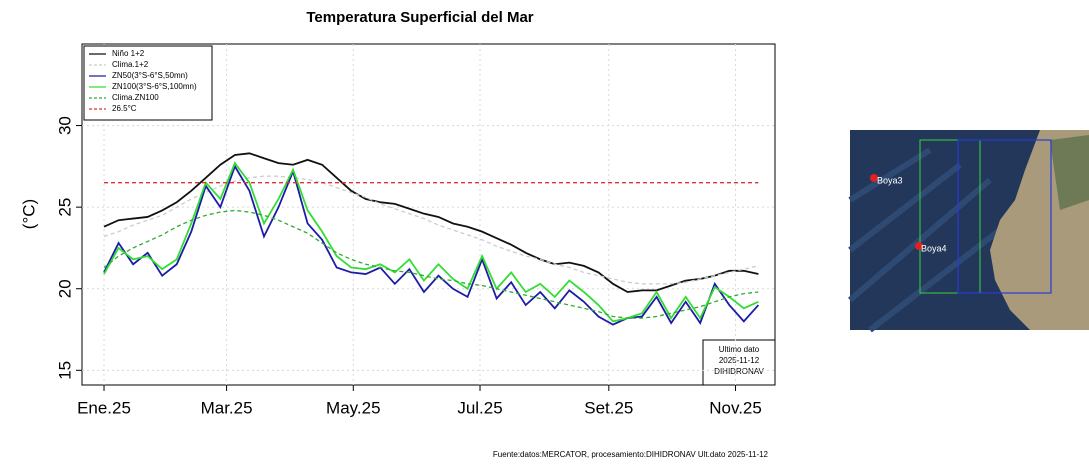 The image size is (1089, 465). What do you see at coordinates (28, 214) in the screenshot?
I see `y-axis-label: (°C)` at bounding box center [28, 214].